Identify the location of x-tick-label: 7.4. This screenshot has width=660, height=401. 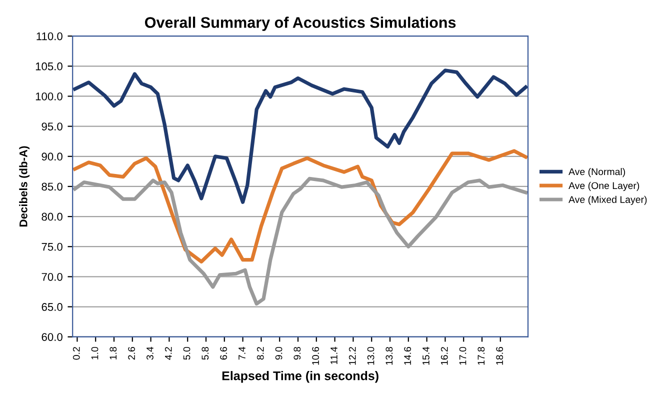
(242, 353).